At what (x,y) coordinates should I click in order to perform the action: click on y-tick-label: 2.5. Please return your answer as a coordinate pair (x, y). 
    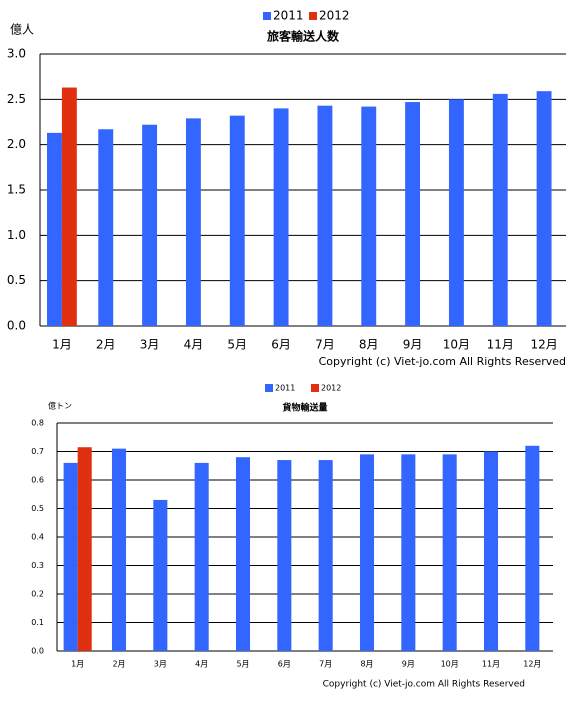
    Looking at the image, I should click on (16, 99).